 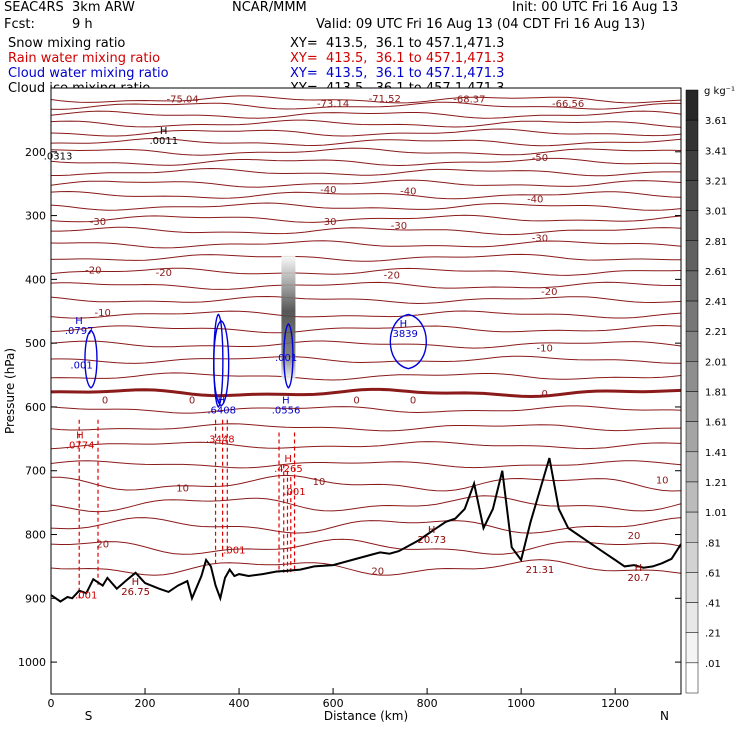 What do you see at coordinates (10, 391) in the screenshot?
I see `y-axis-label: Pressure (hPa)` at bounding box center [10, 391].